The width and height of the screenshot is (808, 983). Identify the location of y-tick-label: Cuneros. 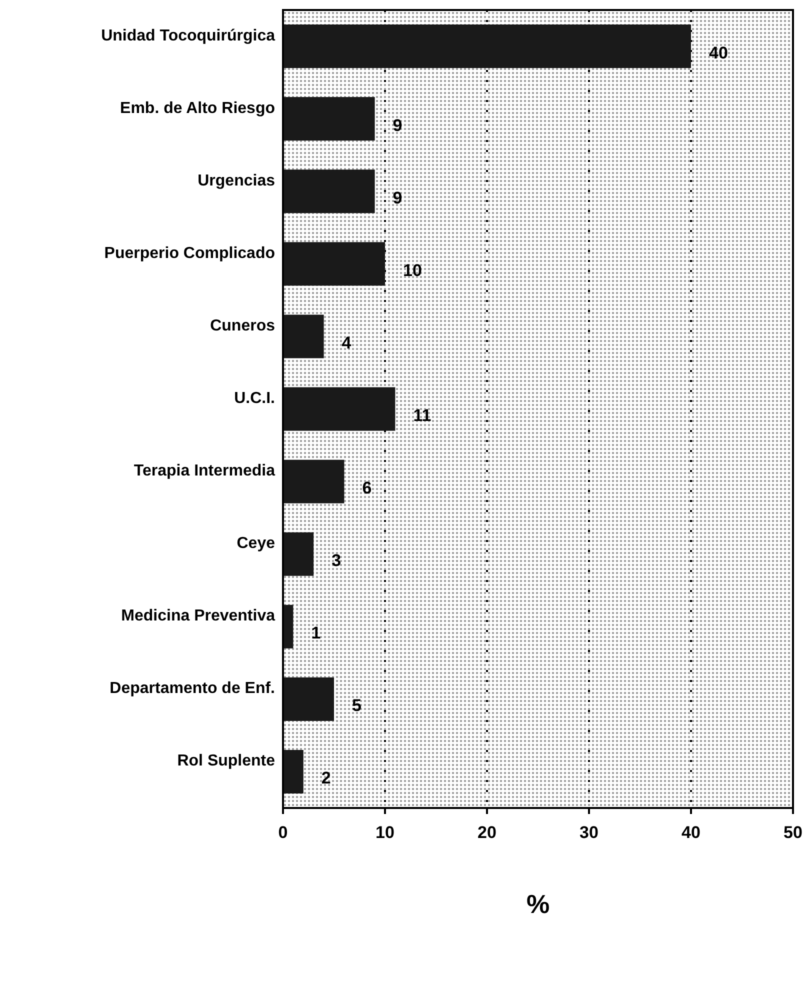
(243, 325).